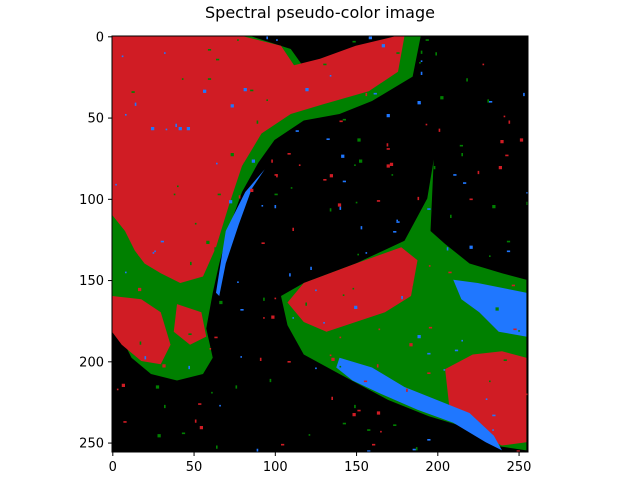 The width and height of the screenshot is (640, 480). What do you see at coordinates (95, 119) in the screenshot?
I see `y-tick-label: 50` at bounding box center [95, 119].